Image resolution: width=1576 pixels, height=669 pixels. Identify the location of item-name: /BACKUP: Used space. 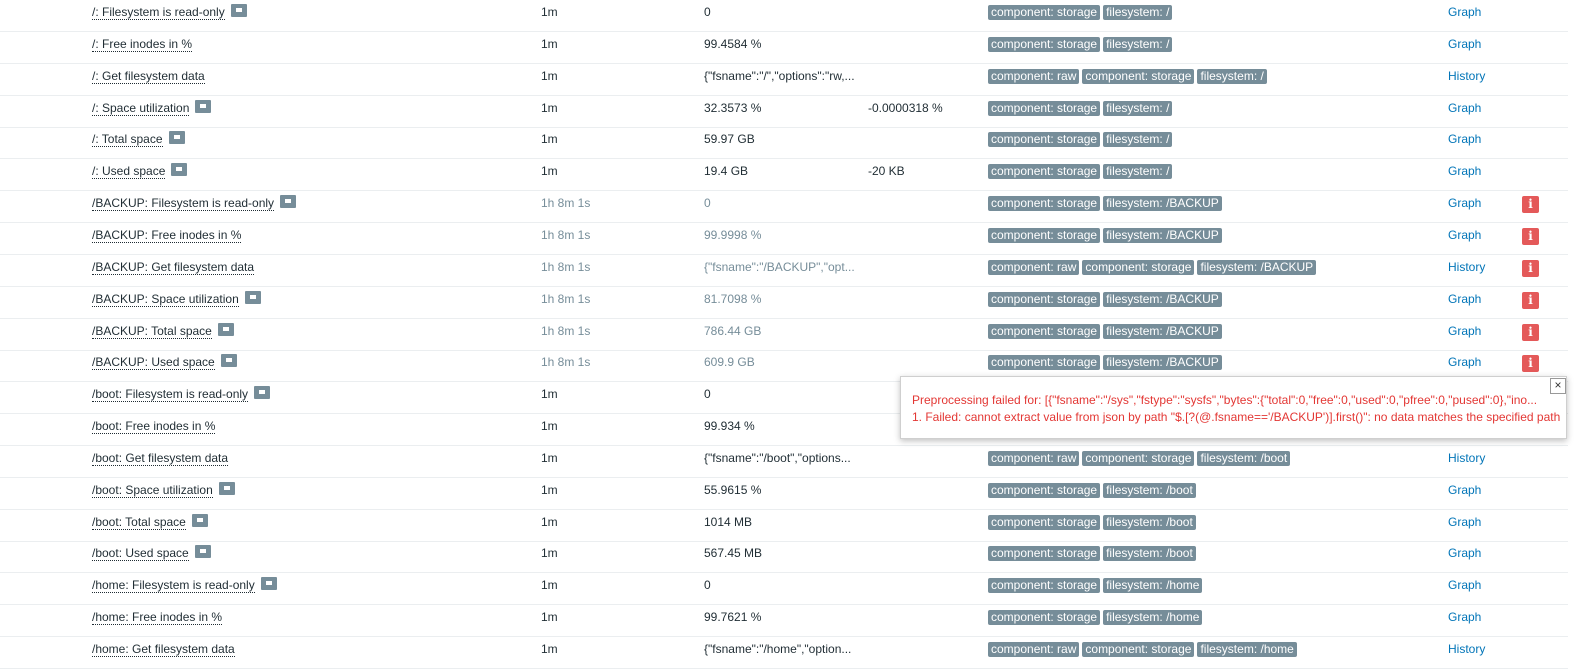
(153, 363).